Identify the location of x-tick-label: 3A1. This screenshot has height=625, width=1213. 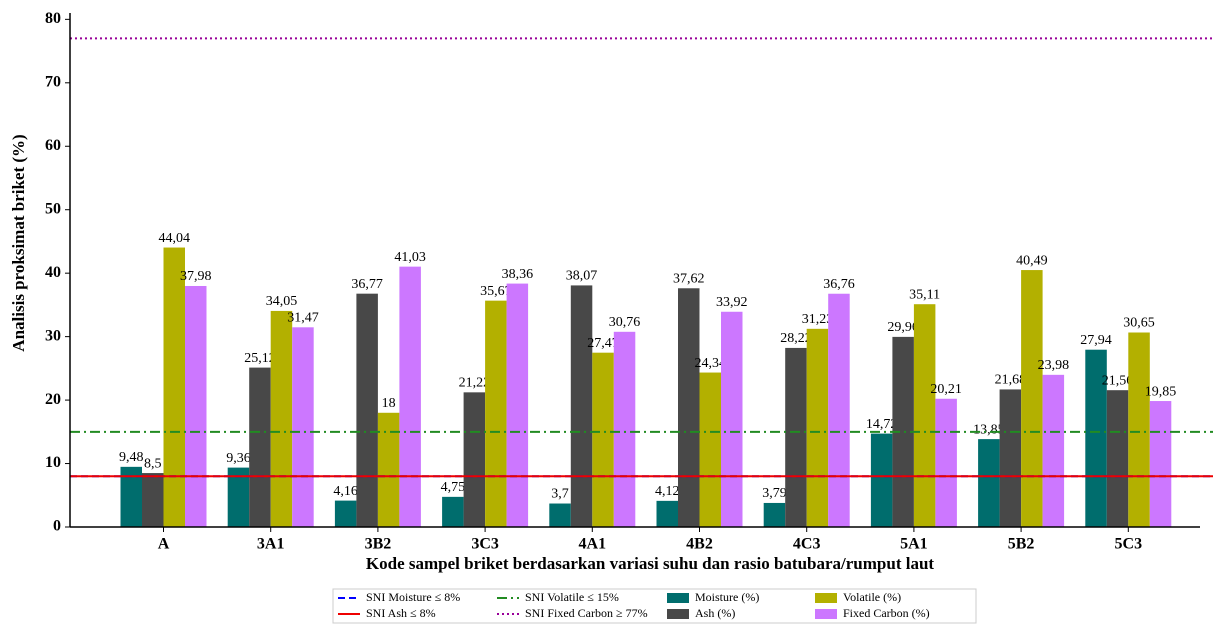
(271, 544).